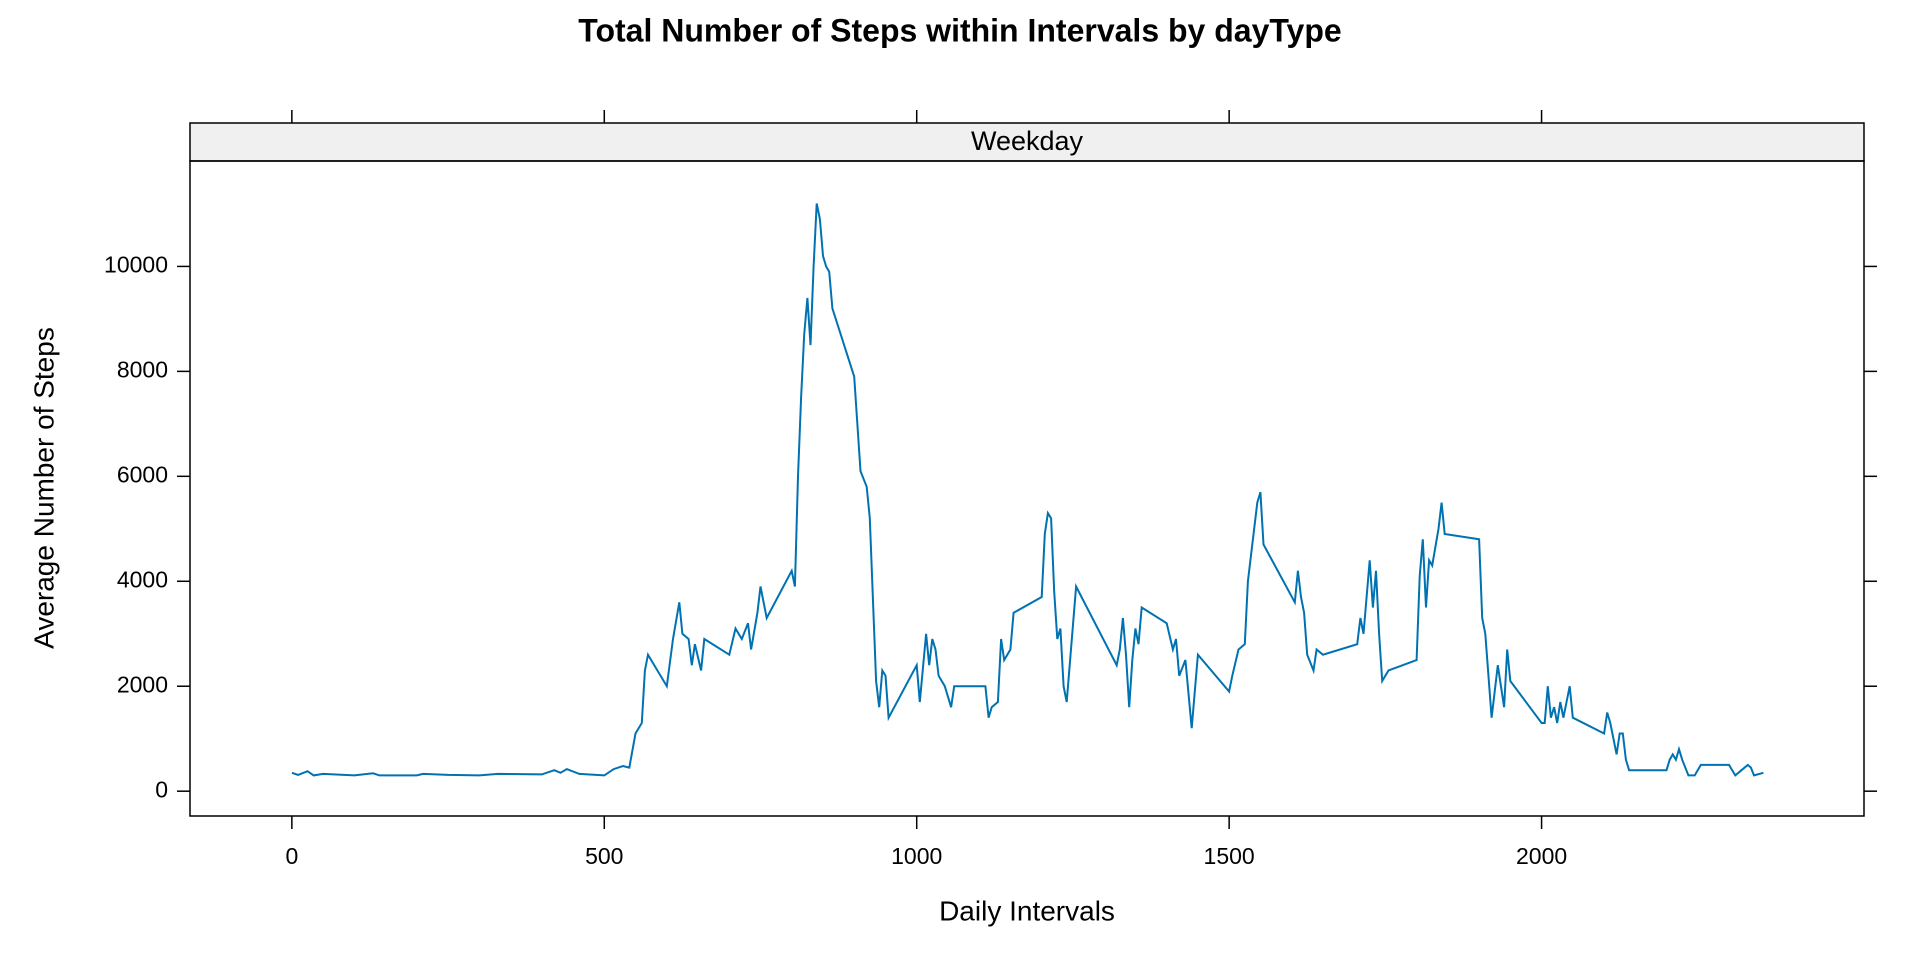  What do you see at coordinates (161, 789) in the screenshot?
I see `y-tick-label: 0` at bounding box center [161, 789].